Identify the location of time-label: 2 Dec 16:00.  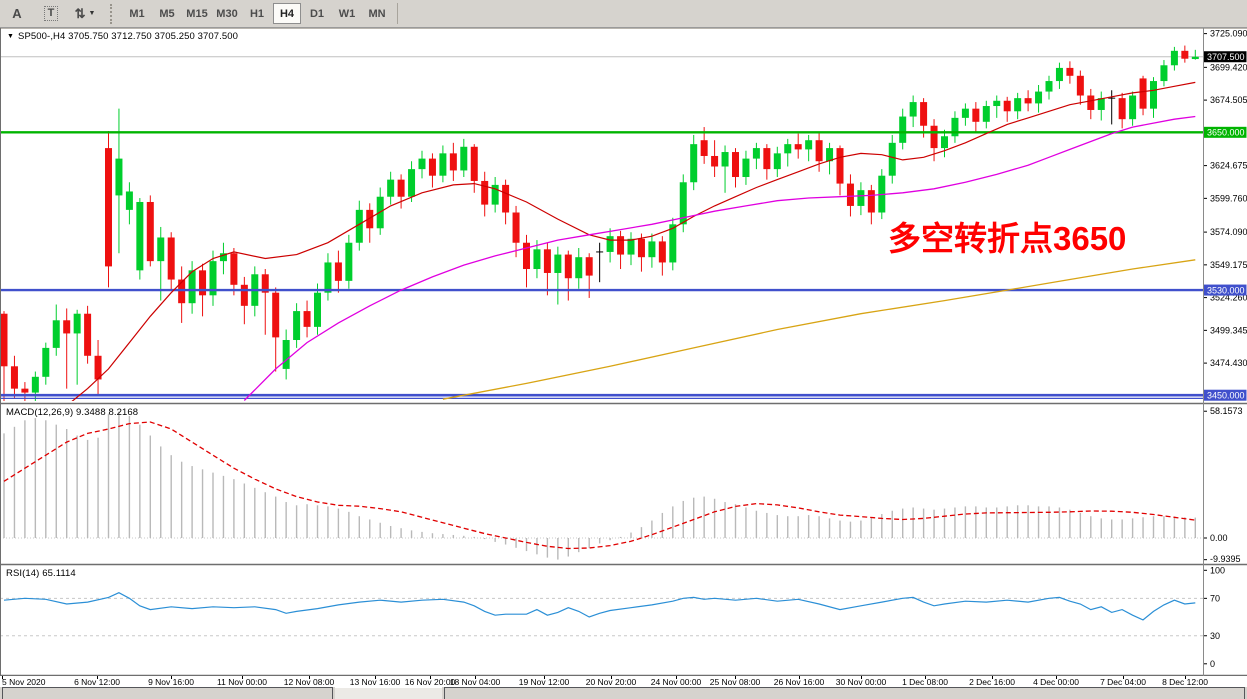
(992, 682).